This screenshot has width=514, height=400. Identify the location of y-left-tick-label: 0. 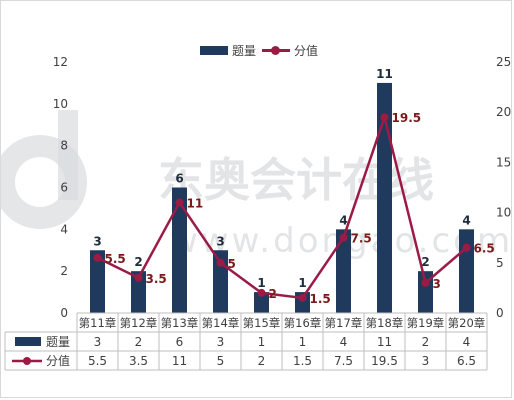
(64, 313).